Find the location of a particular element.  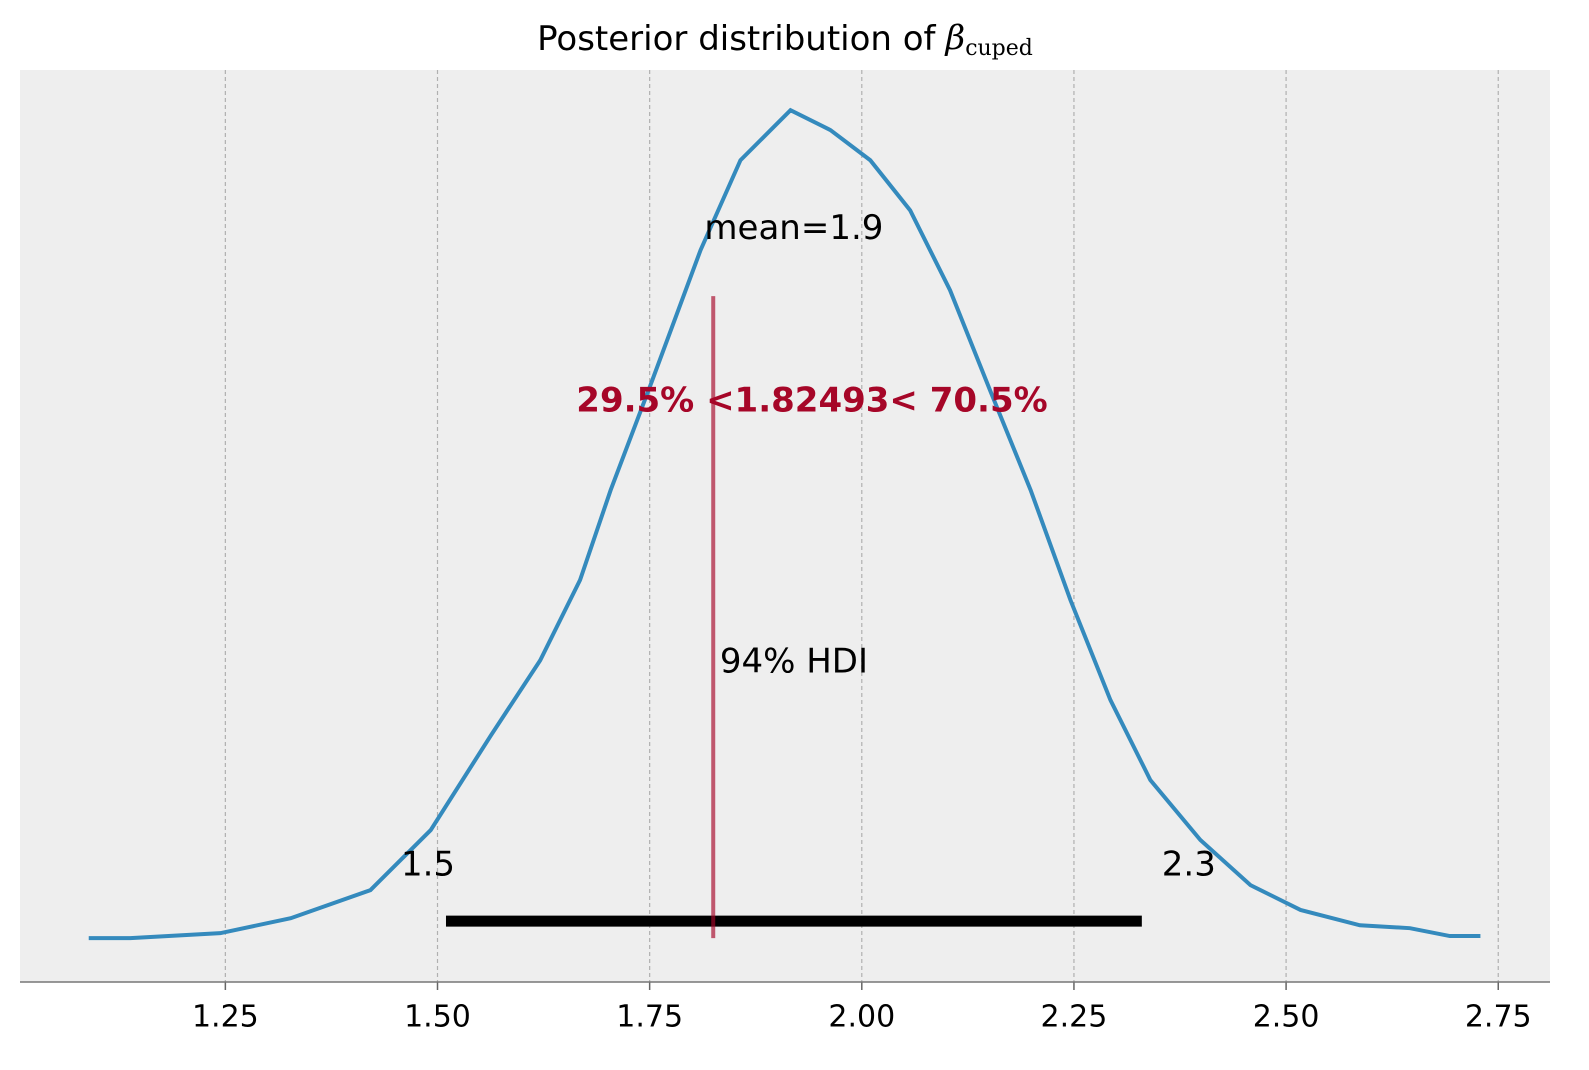

x-tick-label: 1.50 is located at coordinates (437, 1017).